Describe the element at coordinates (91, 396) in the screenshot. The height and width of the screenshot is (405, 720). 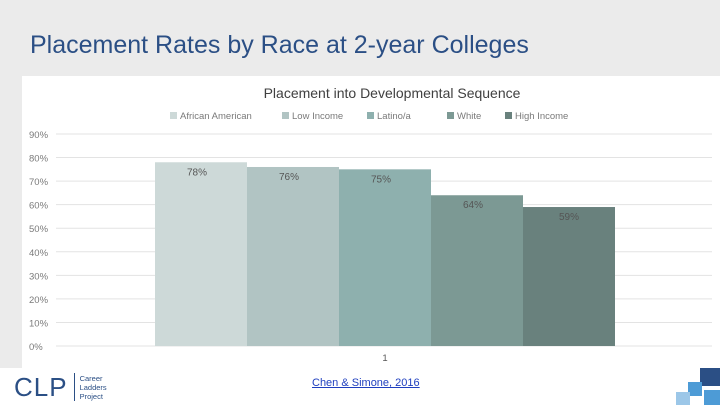
I see `logo-line-project: Project` at that location.